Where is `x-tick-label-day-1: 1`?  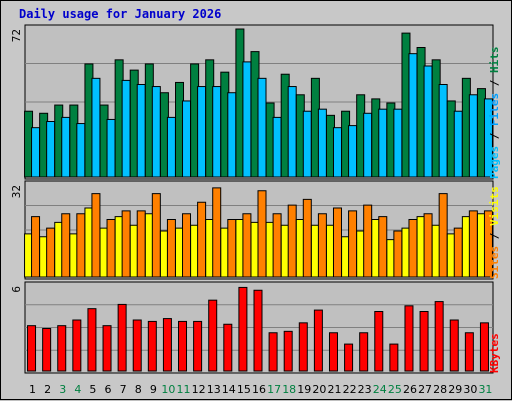 x-tick-label-day-1: 1 is located at coordinates (32, 389).